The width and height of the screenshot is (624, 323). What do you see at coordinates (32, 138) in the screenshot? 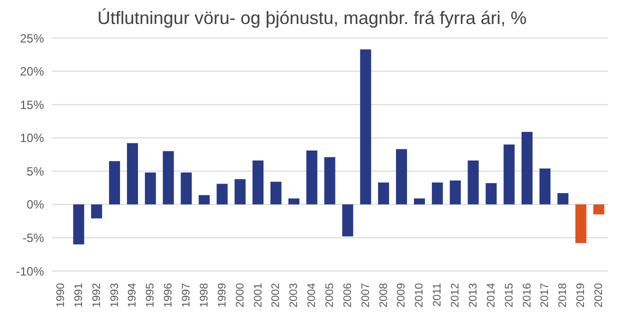
I see `y-tick-label: 10%` at bounding box center [32, 138].